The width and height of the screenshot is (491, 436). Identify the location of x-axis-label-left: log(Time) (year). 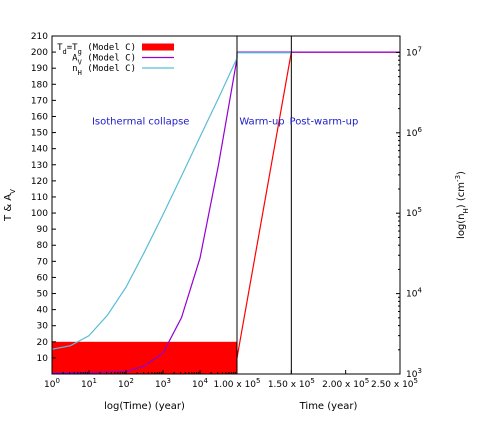
(144, 406).